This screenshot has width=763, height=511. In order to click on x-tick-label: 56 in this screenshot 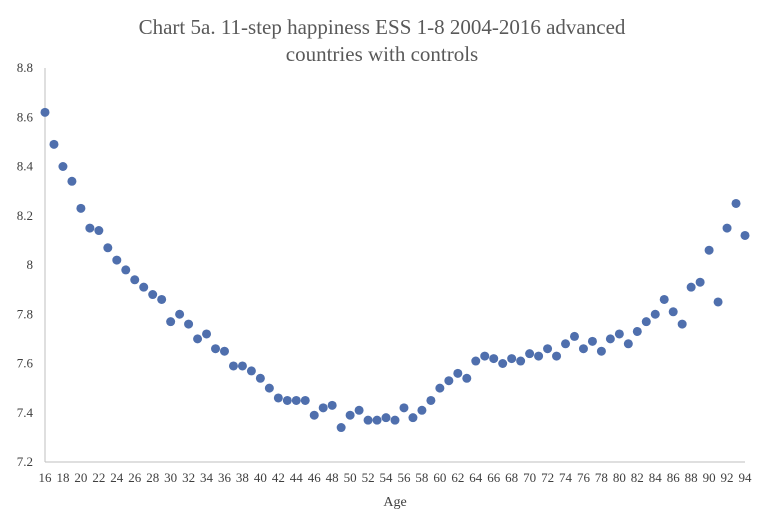, I will do `click(404, 477)`.